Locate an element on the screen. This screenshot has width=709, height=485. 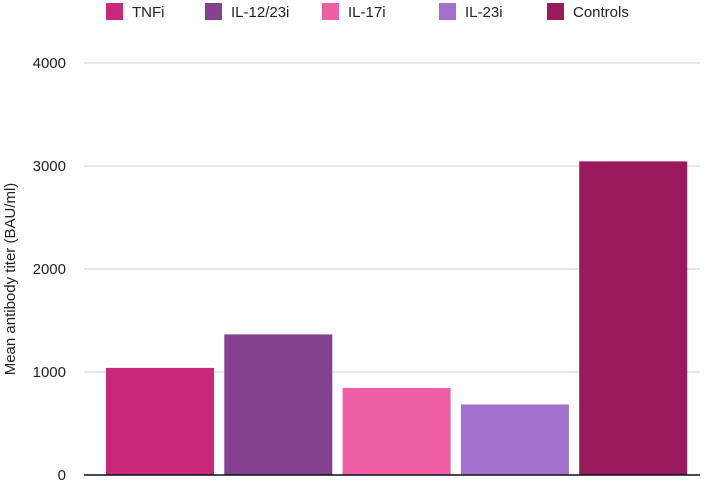
legend: TNFi IL-12/23i IL-17i IL-23i Controls is located at coordinates (367, 12).